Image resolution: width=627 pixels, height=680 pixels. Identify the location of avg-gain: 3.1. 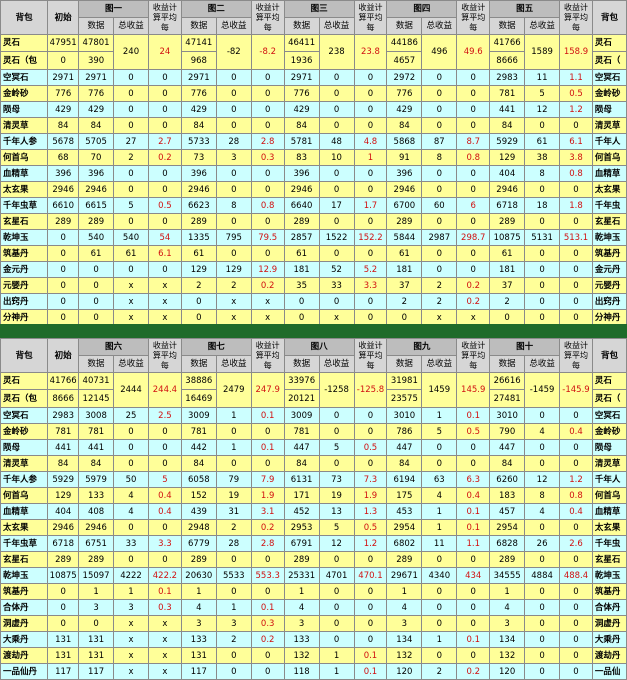
(267, 511).